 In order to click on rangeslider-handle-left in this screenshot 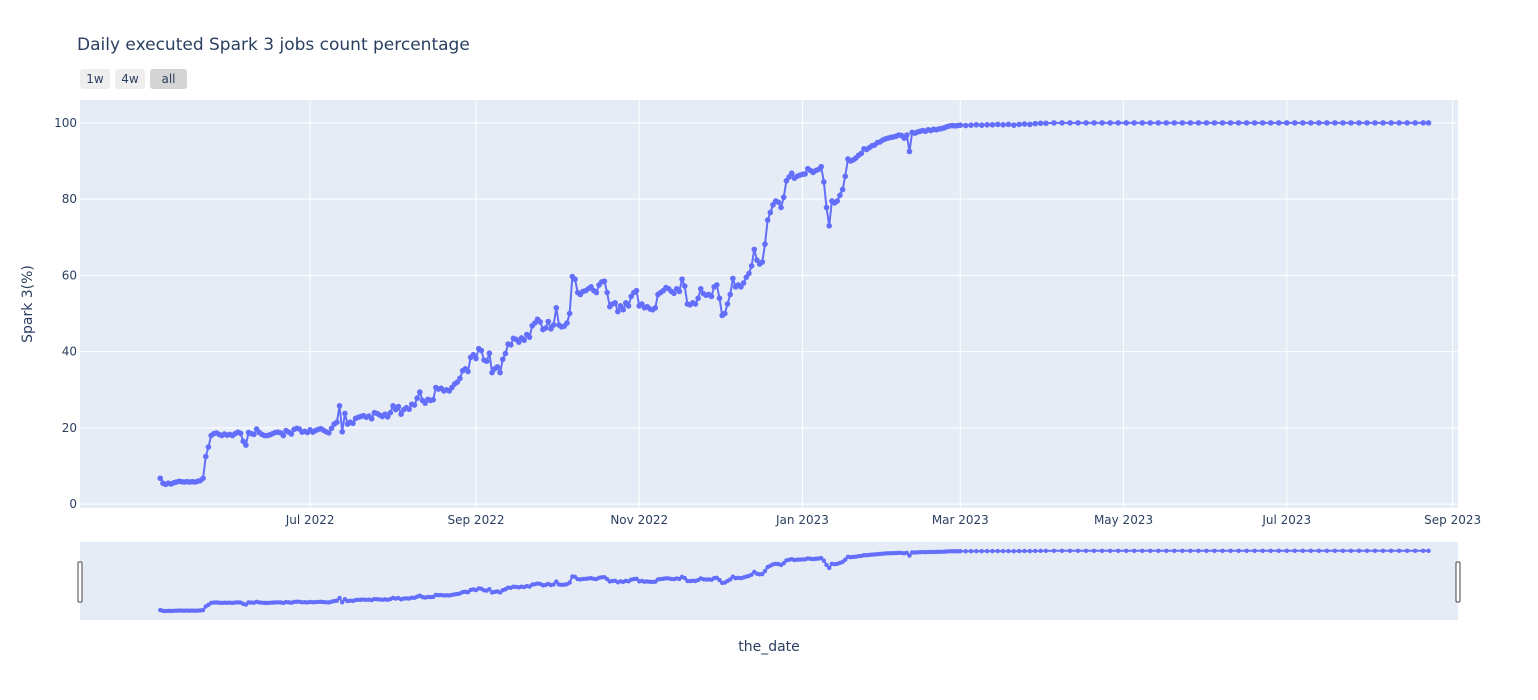, I will do `click(80, 582)`.